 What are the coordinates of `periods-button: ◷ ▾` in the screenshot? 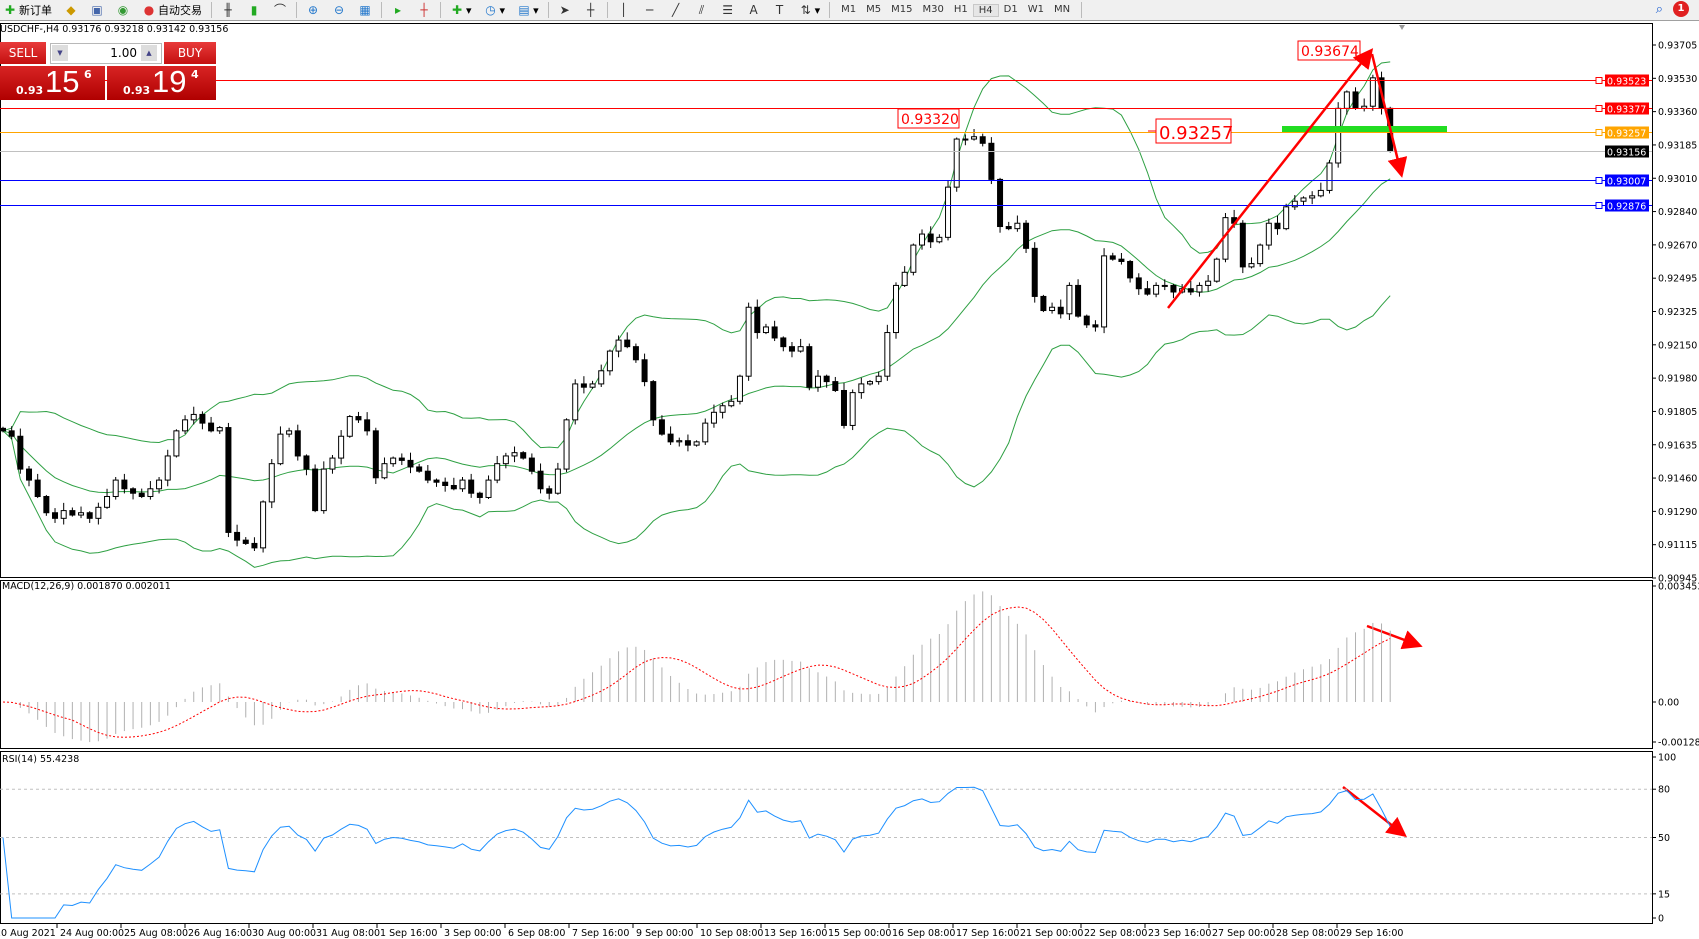 It's located at (495, 10).